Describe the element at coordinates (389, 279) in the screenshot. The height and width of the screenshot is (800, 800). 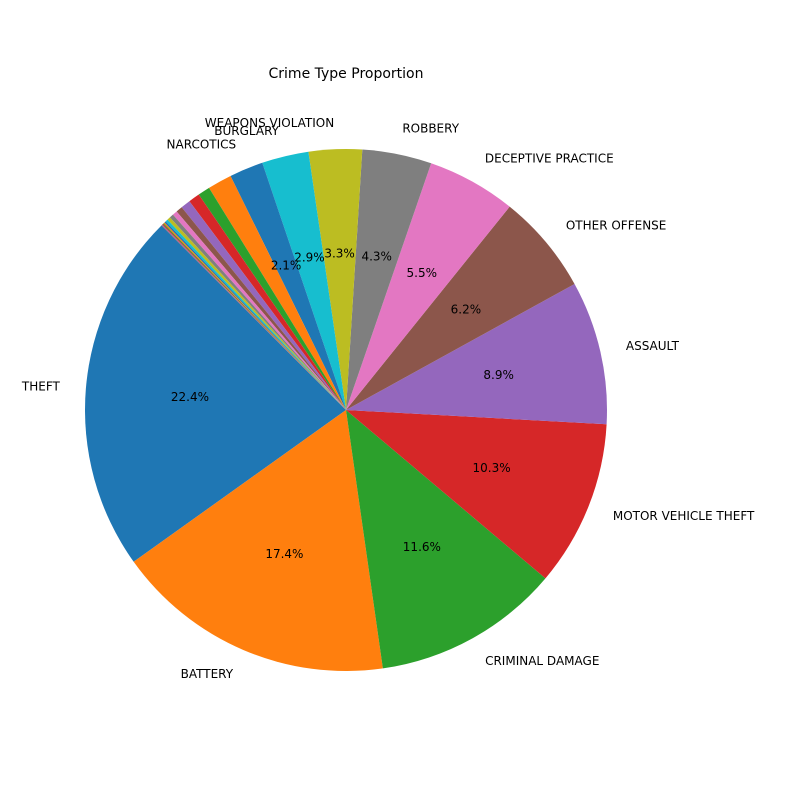
I see `pie-slice-robbery` at that location.